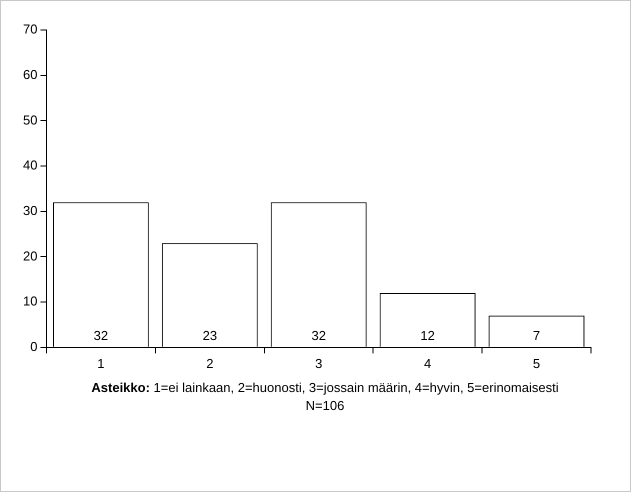 Image resolution: width=631 pixels, height=492 pixels. What do you see at coordinates (325, 387) in the screenshot?
I see `x-axis-title: Asteikko: 1=ei lainkaan, 2=huonosti, 3=jossain määrin, 4=hyvin, 5=erinomaisesti` at bounding box center [325, 387].